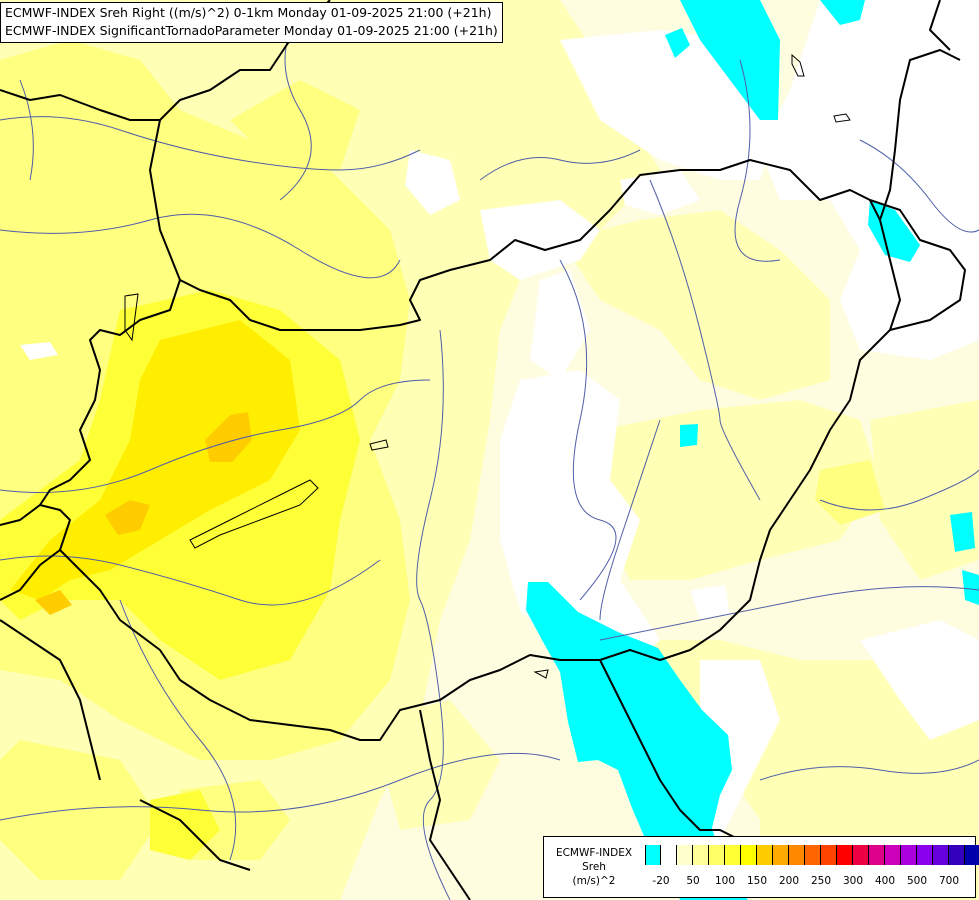 This screenshot has width=979, height=900. Describe the element at coordinates (757, 881) in the screenshot. I see `legend-tick-label: 150` at that location.